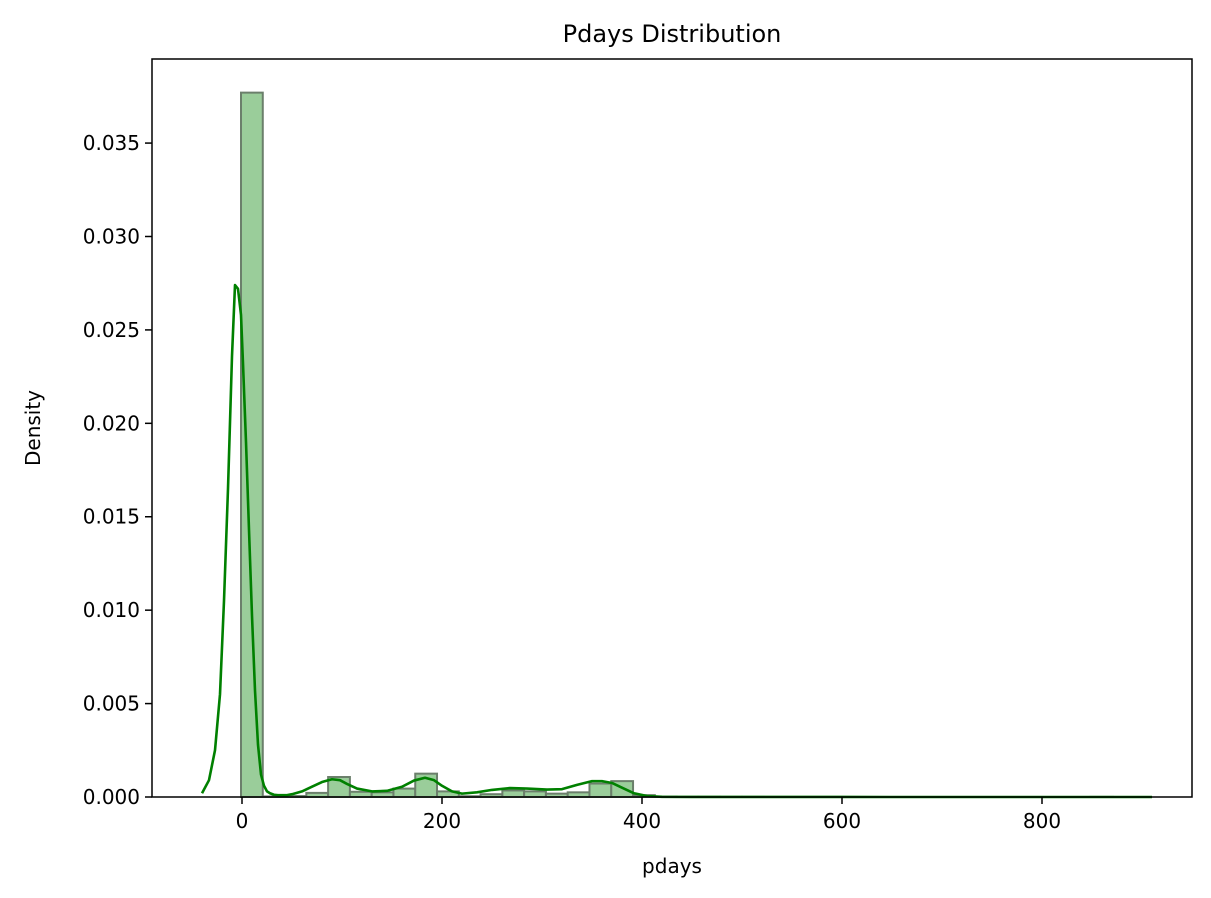 The width and height of the screenshot is (1211, 898). I want to click on x-axis-label: pdays, so click(672, 866).